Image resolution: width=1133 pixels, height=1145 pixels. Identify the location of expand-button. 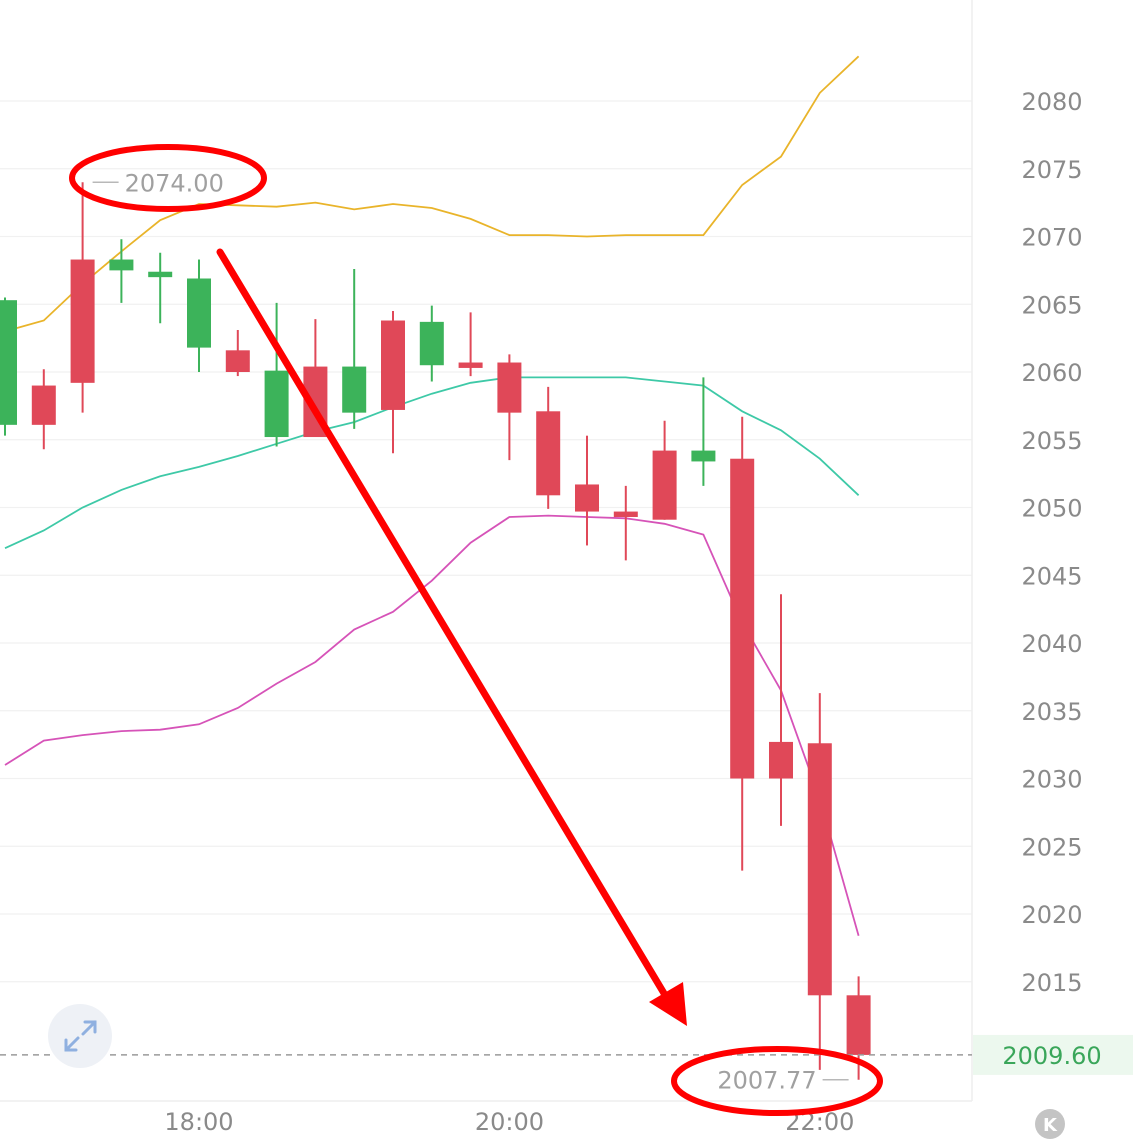
(80, 1036).